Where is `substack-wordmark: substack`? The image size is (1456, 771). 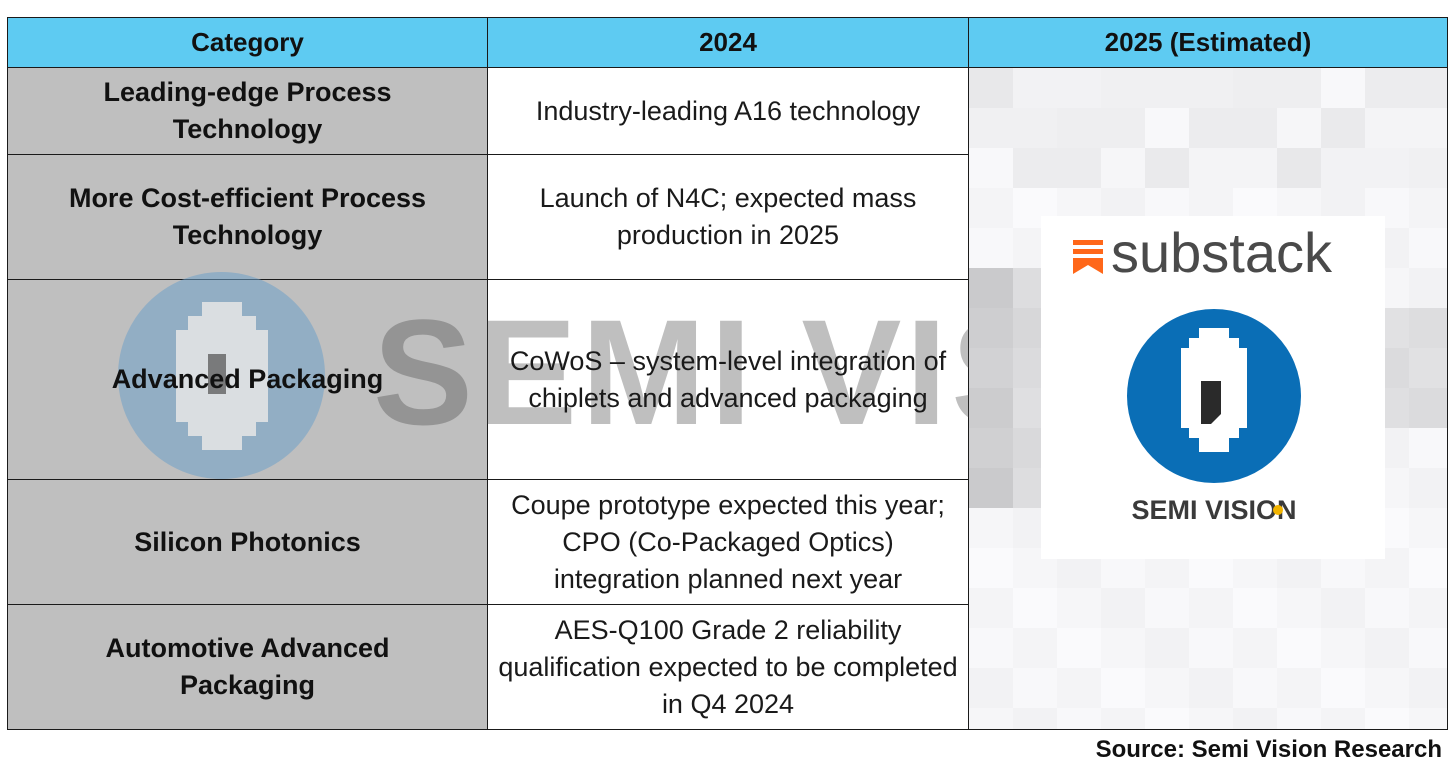
substack-wordmark: substack is located at coordinates (1222, 252).